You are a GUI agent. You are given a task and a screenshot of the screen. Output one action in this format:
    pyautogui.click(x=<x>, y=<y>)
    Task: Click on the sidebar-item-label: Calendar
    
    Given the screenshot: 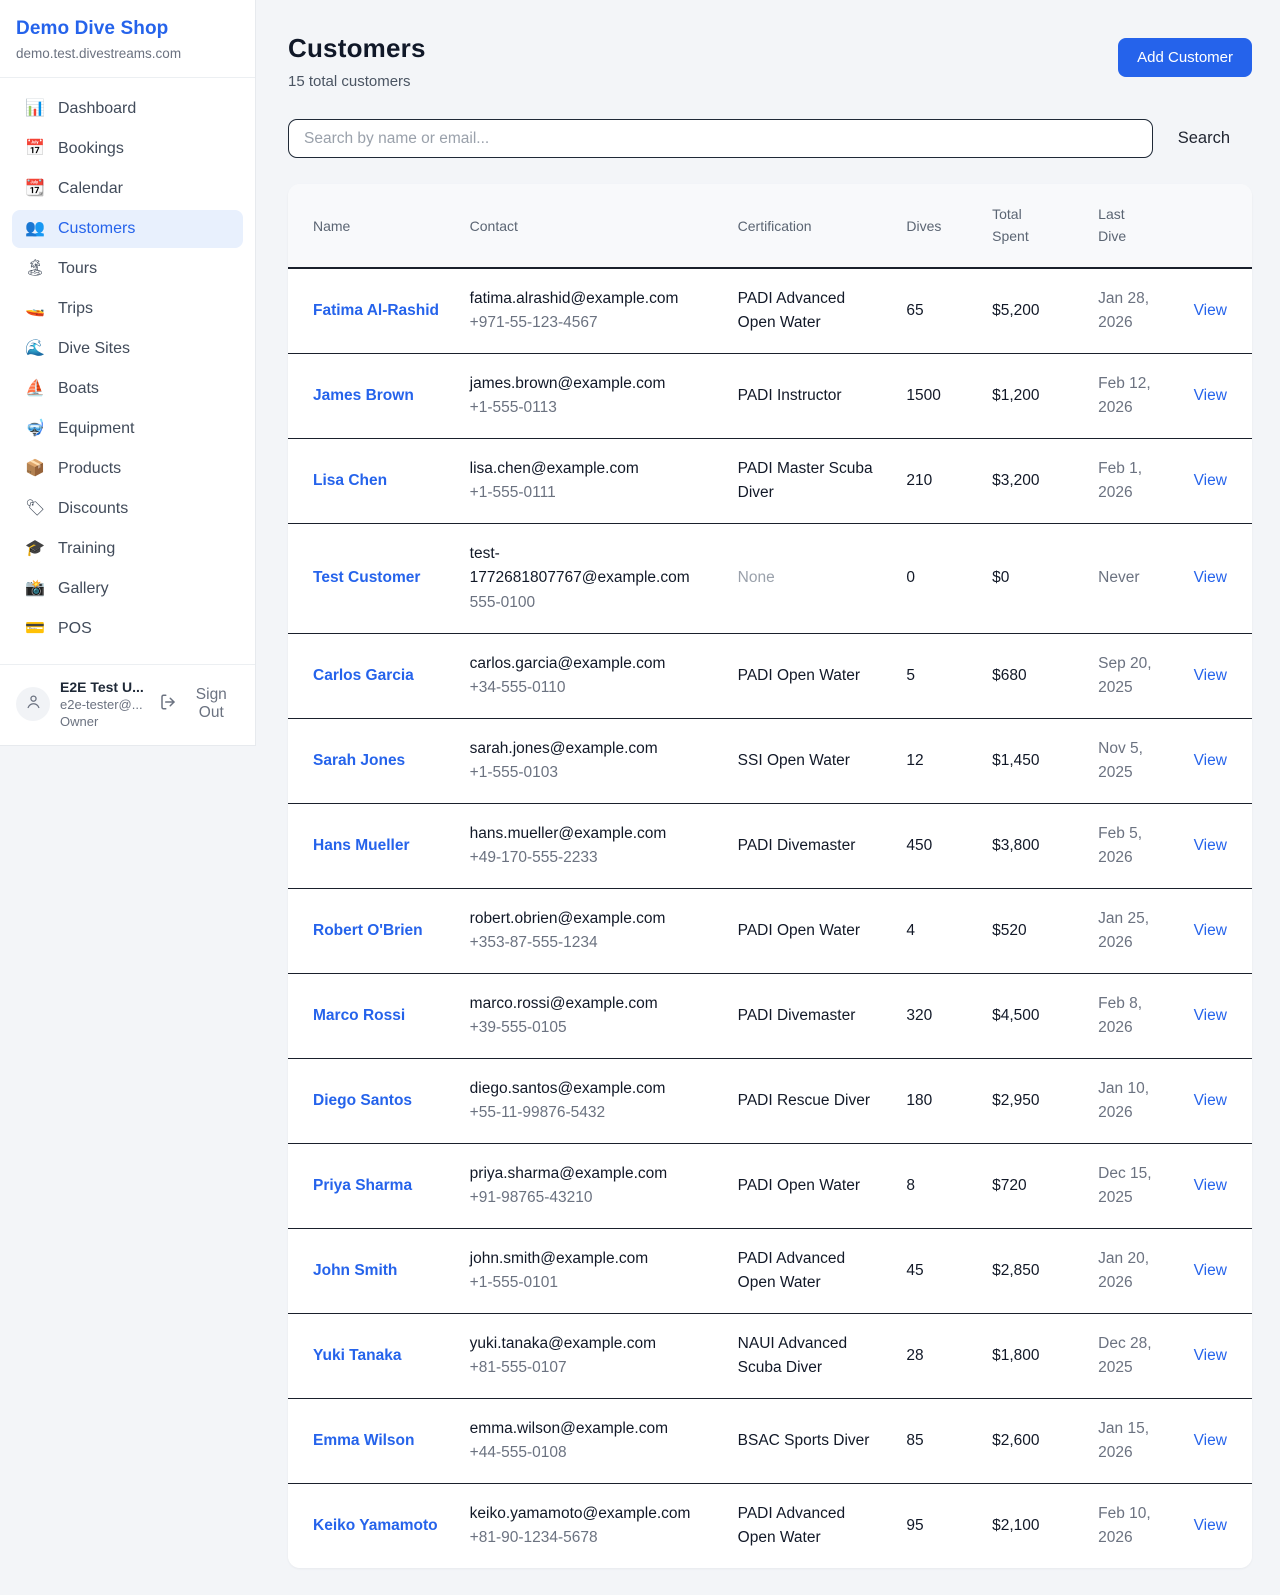 What is the action you would take?
    pyautogui.click(x=90, y=188)
    